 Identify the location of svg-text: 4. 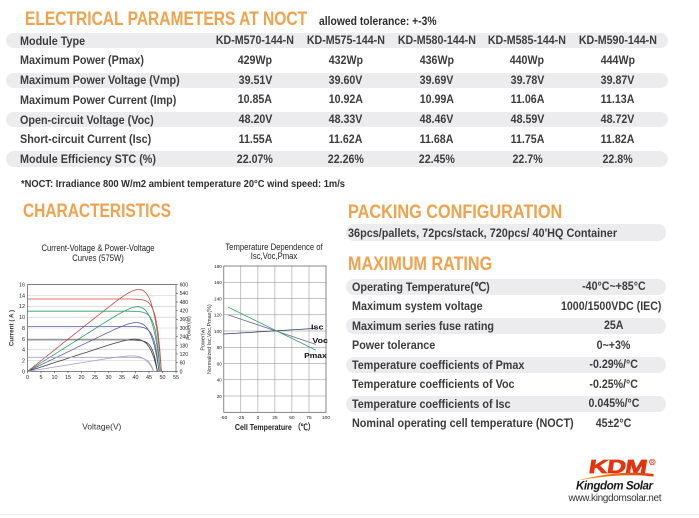
(23, 351).